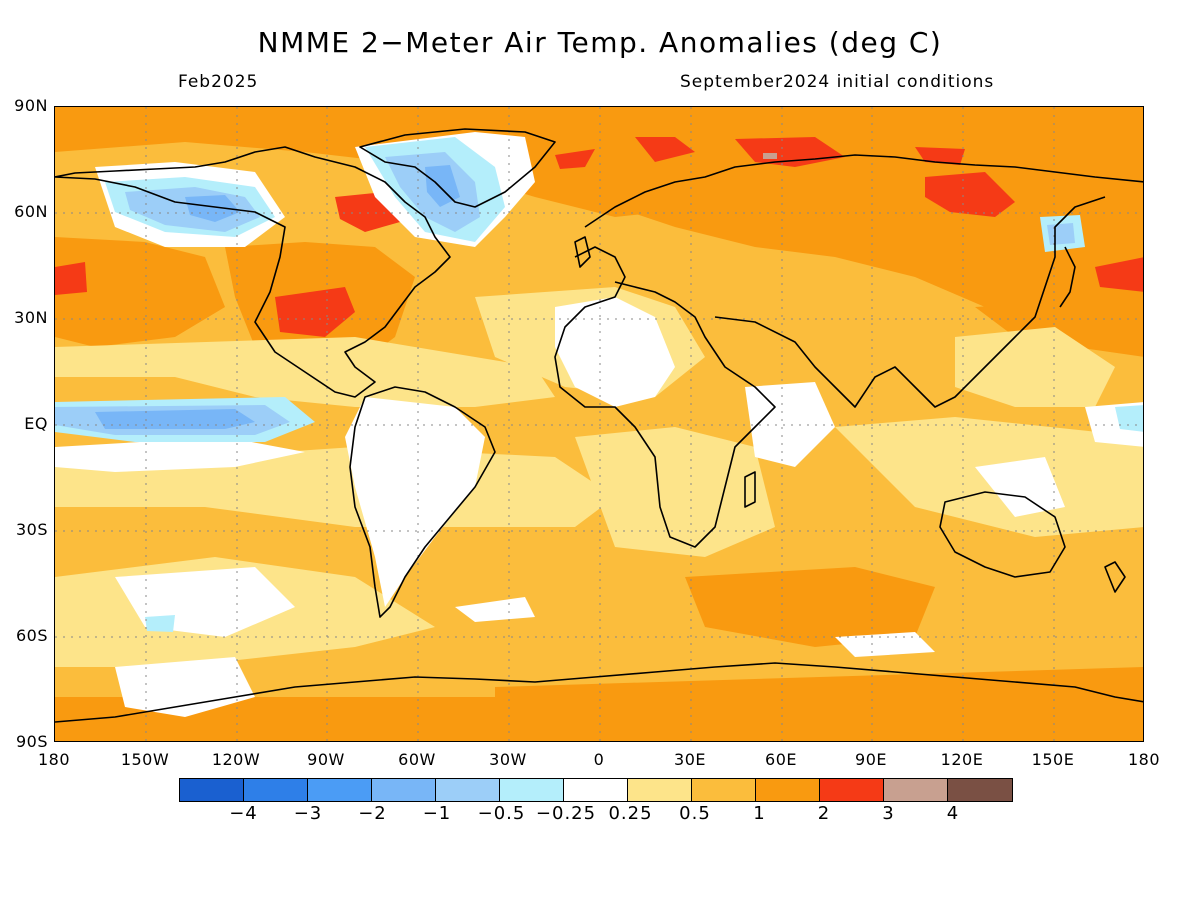 The image size is (1200, 900). I want to click on colorbar-tick-label: 2, so click(824, 813).